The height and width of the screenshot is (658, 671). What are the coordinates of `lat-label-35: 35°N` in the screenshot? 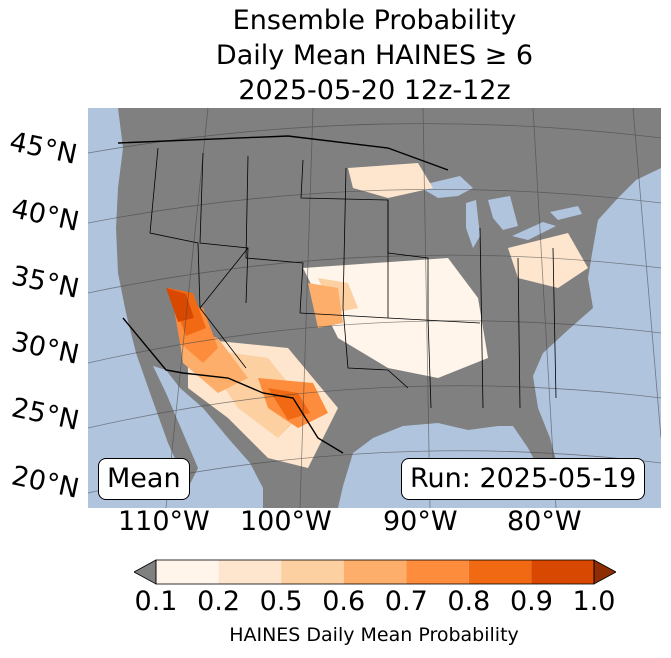 It's located at (45, 282).